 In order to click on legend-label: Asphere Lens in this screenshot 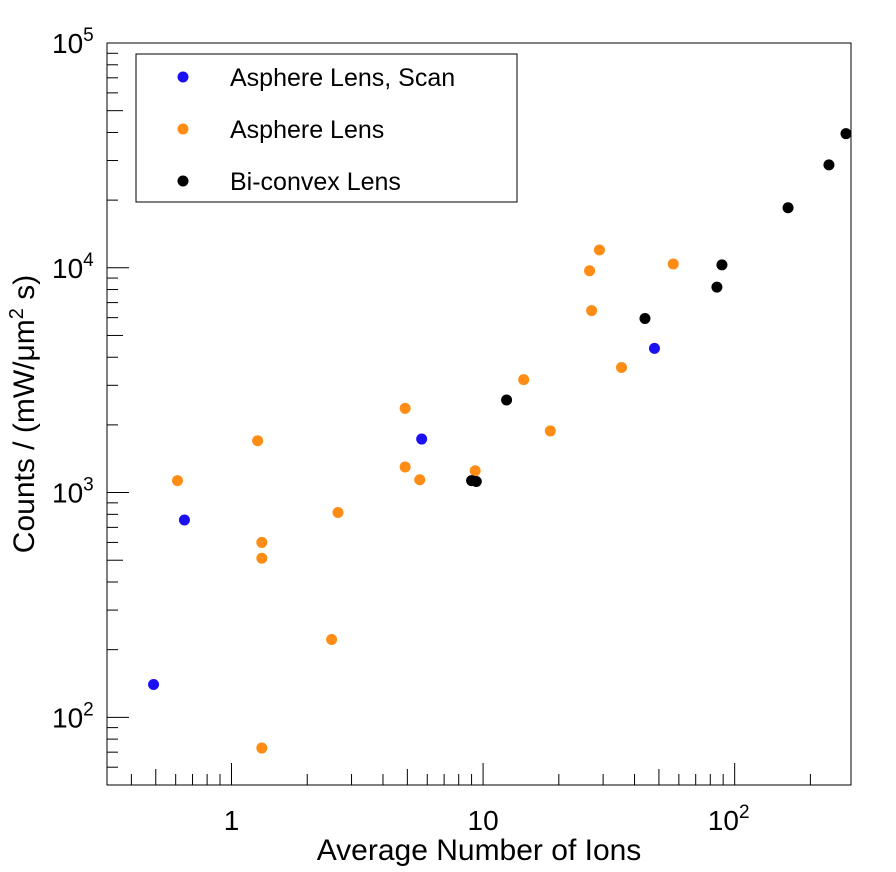, I will do `click(307, 130)`.